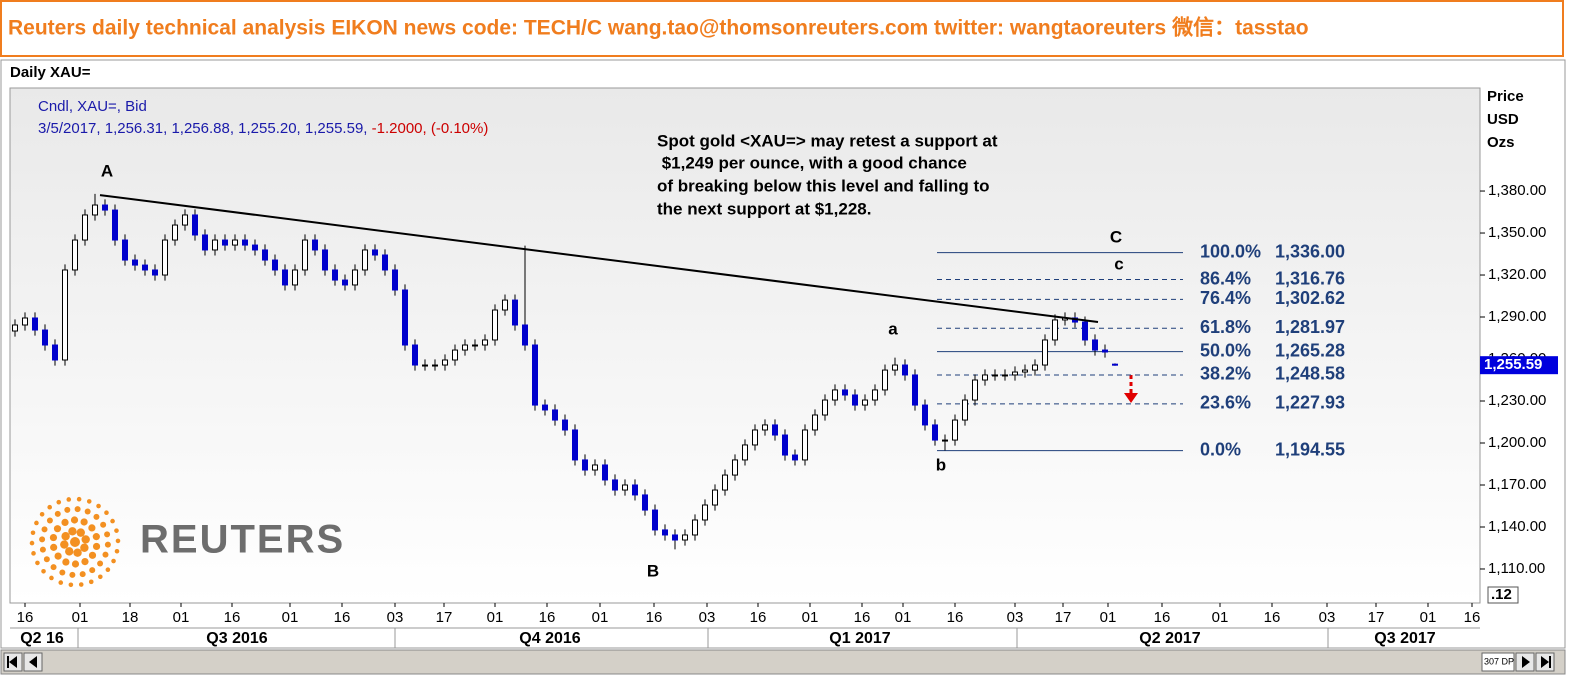 The width and height of the screenshot is (1576, 685). Describe the element at coordinates (50, 72) in the screenshot. I see `chart-title: Daily XAU=` at that location.